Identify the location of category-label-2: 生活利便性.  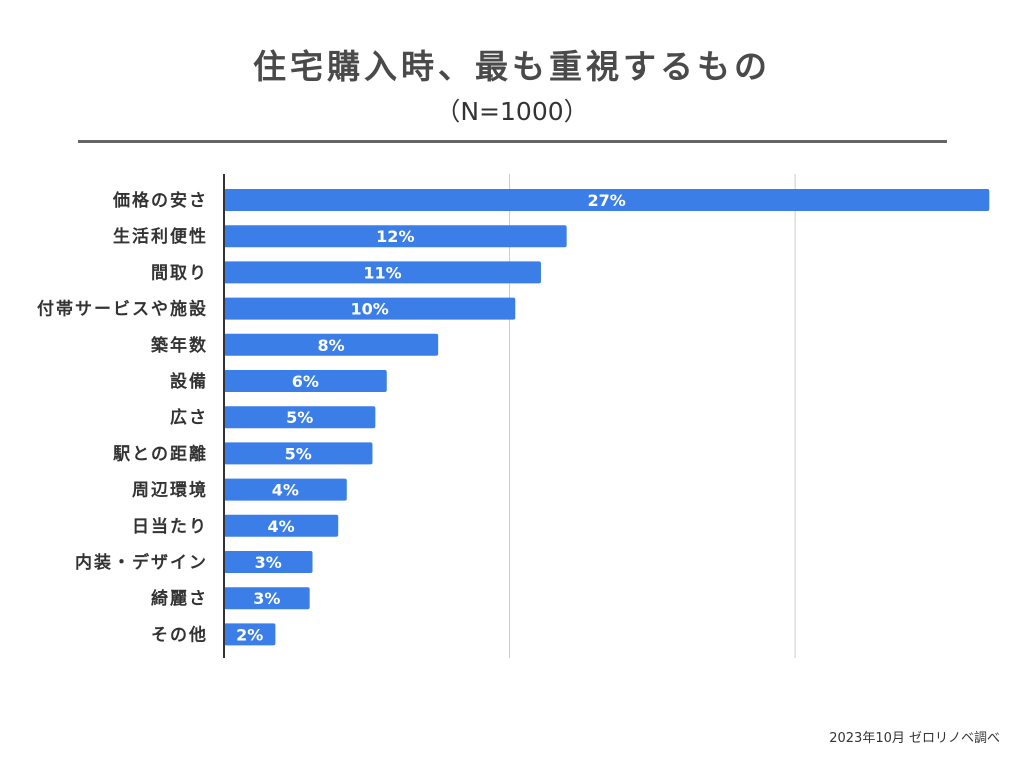
(160, 236).